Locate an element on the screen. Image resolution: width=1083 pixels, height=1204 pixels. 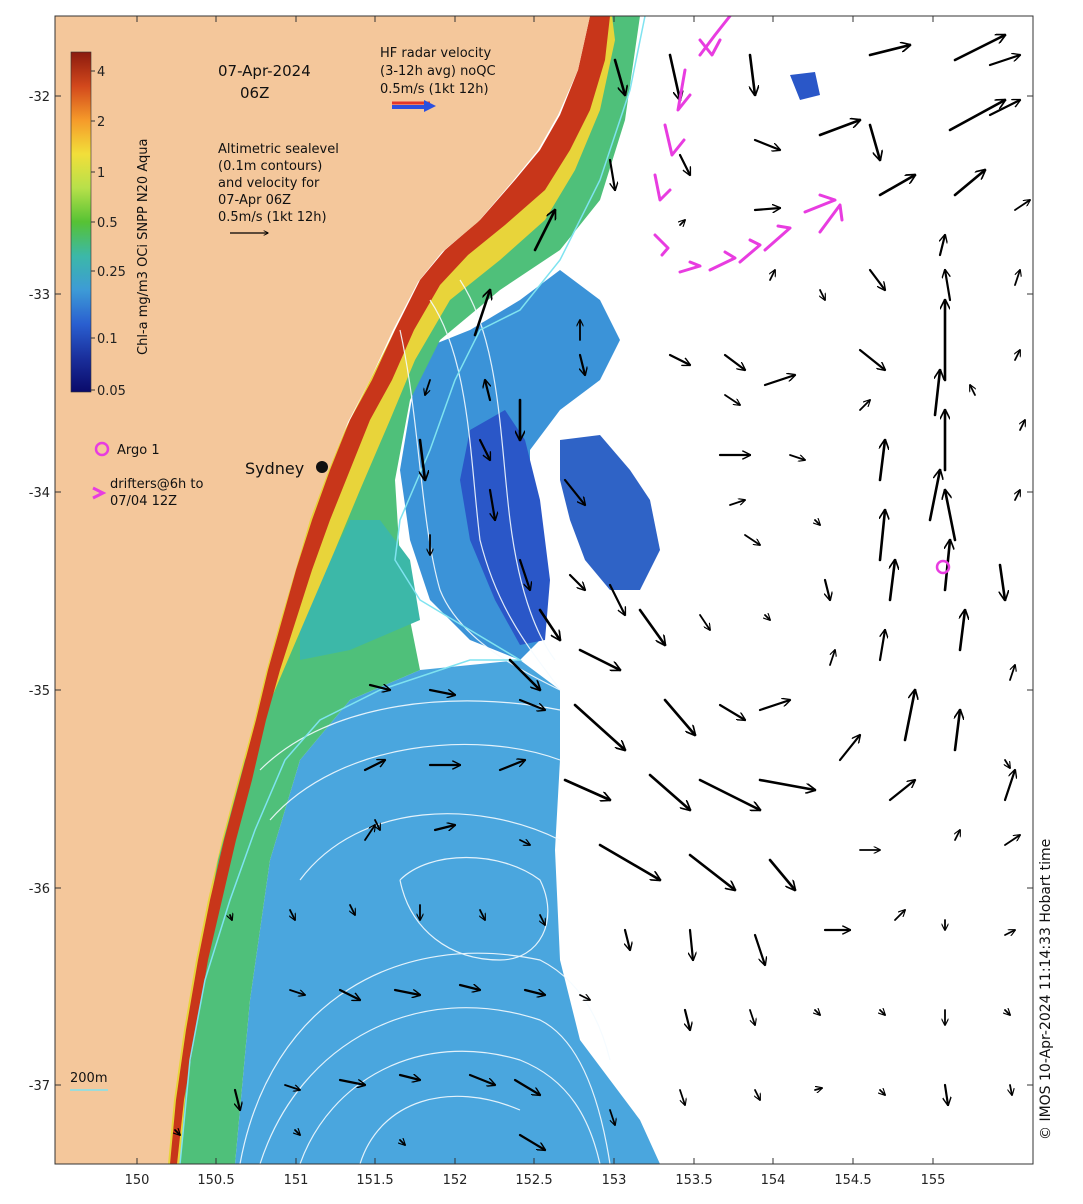
y-tick-label: -32 is located at coordinates (39, 97).